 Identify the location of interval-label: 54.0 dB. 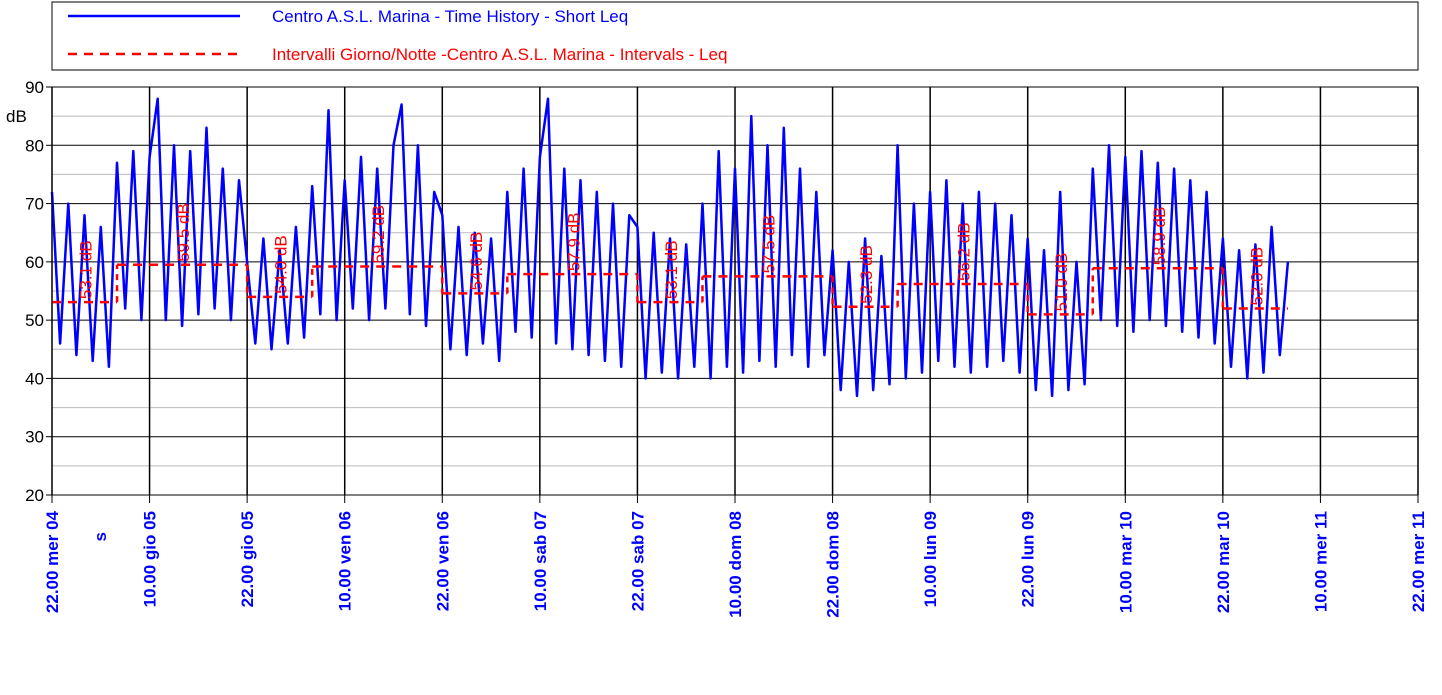
(281, 264).